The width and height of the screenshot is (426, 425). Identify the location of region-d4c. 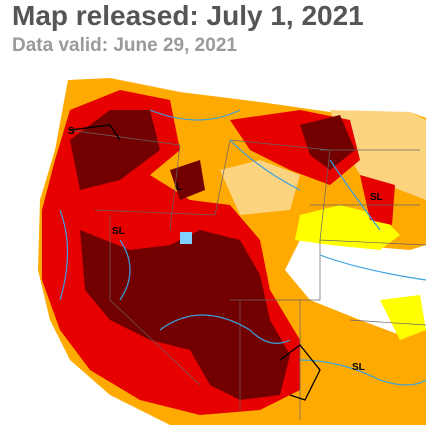
(327, 142).